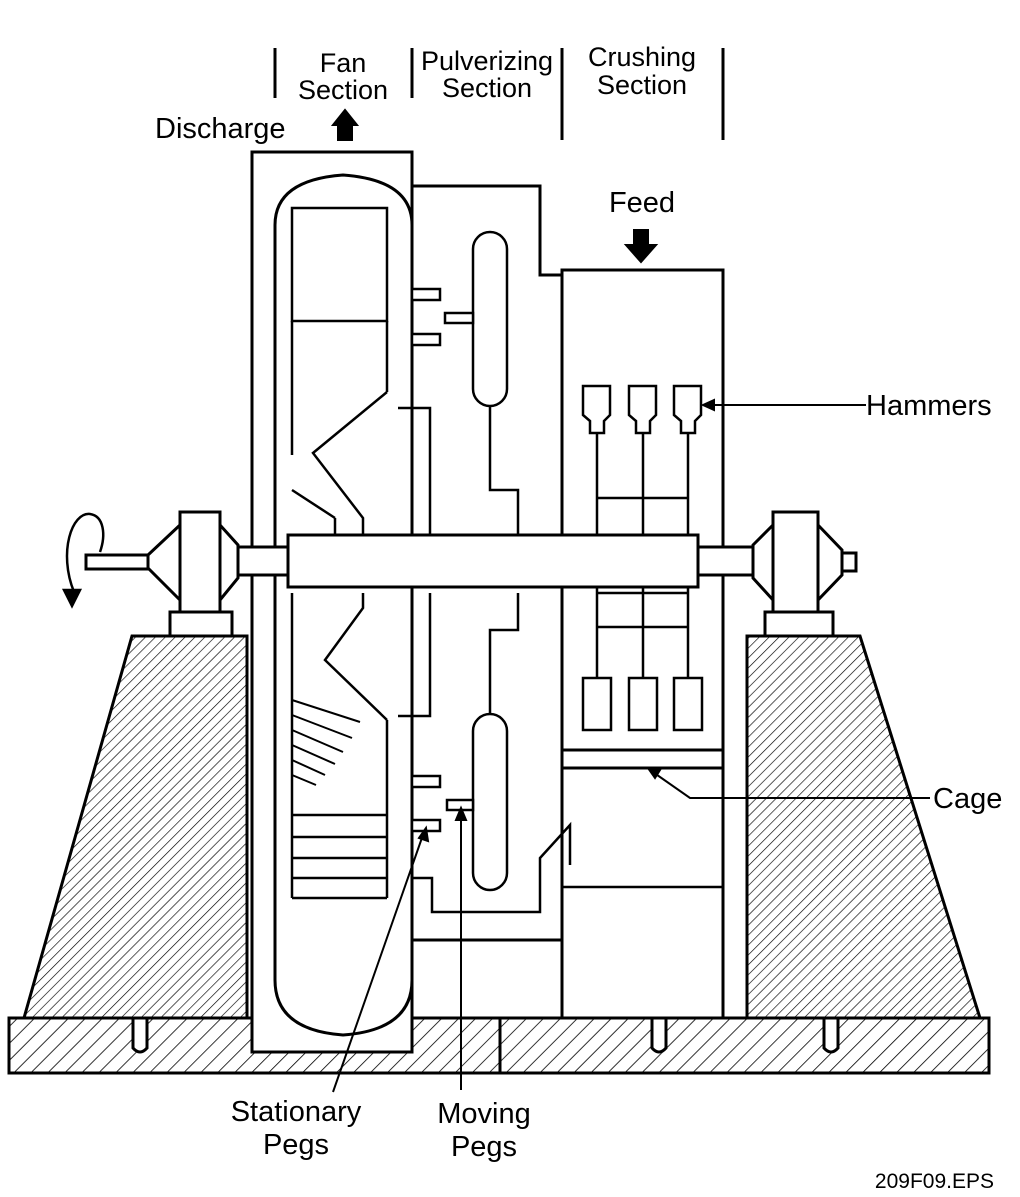 This screenshot has width=1020, height=1197. Describe the element at coordinates (83, 560) in the screenshot. I see `rotation-arrow-icon` at that location.